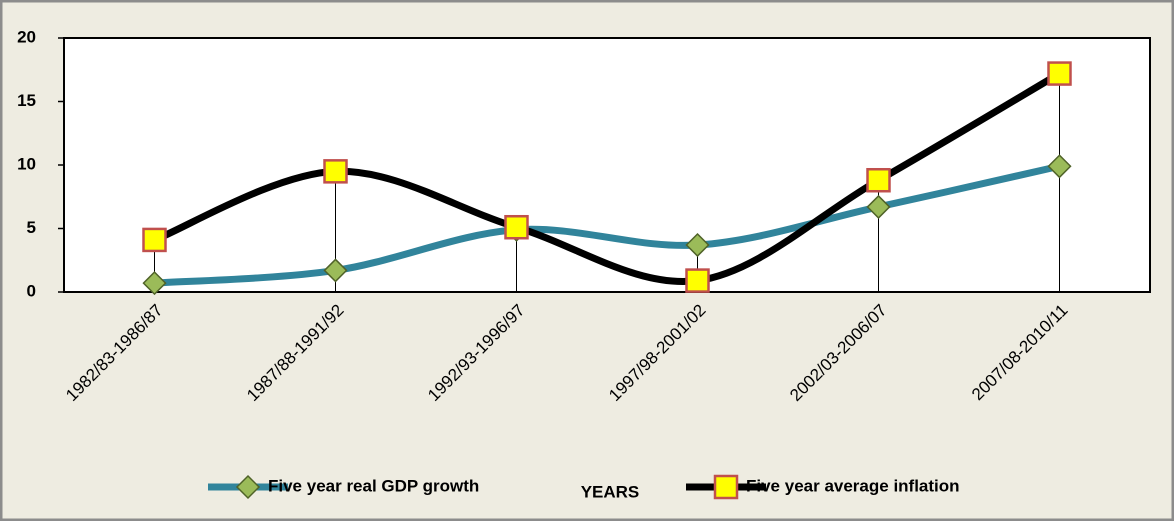  What do you see at coordinates (26, 163) in the screenshot?
I see `y-tick-label: 10` at bounding box center [26, 163].